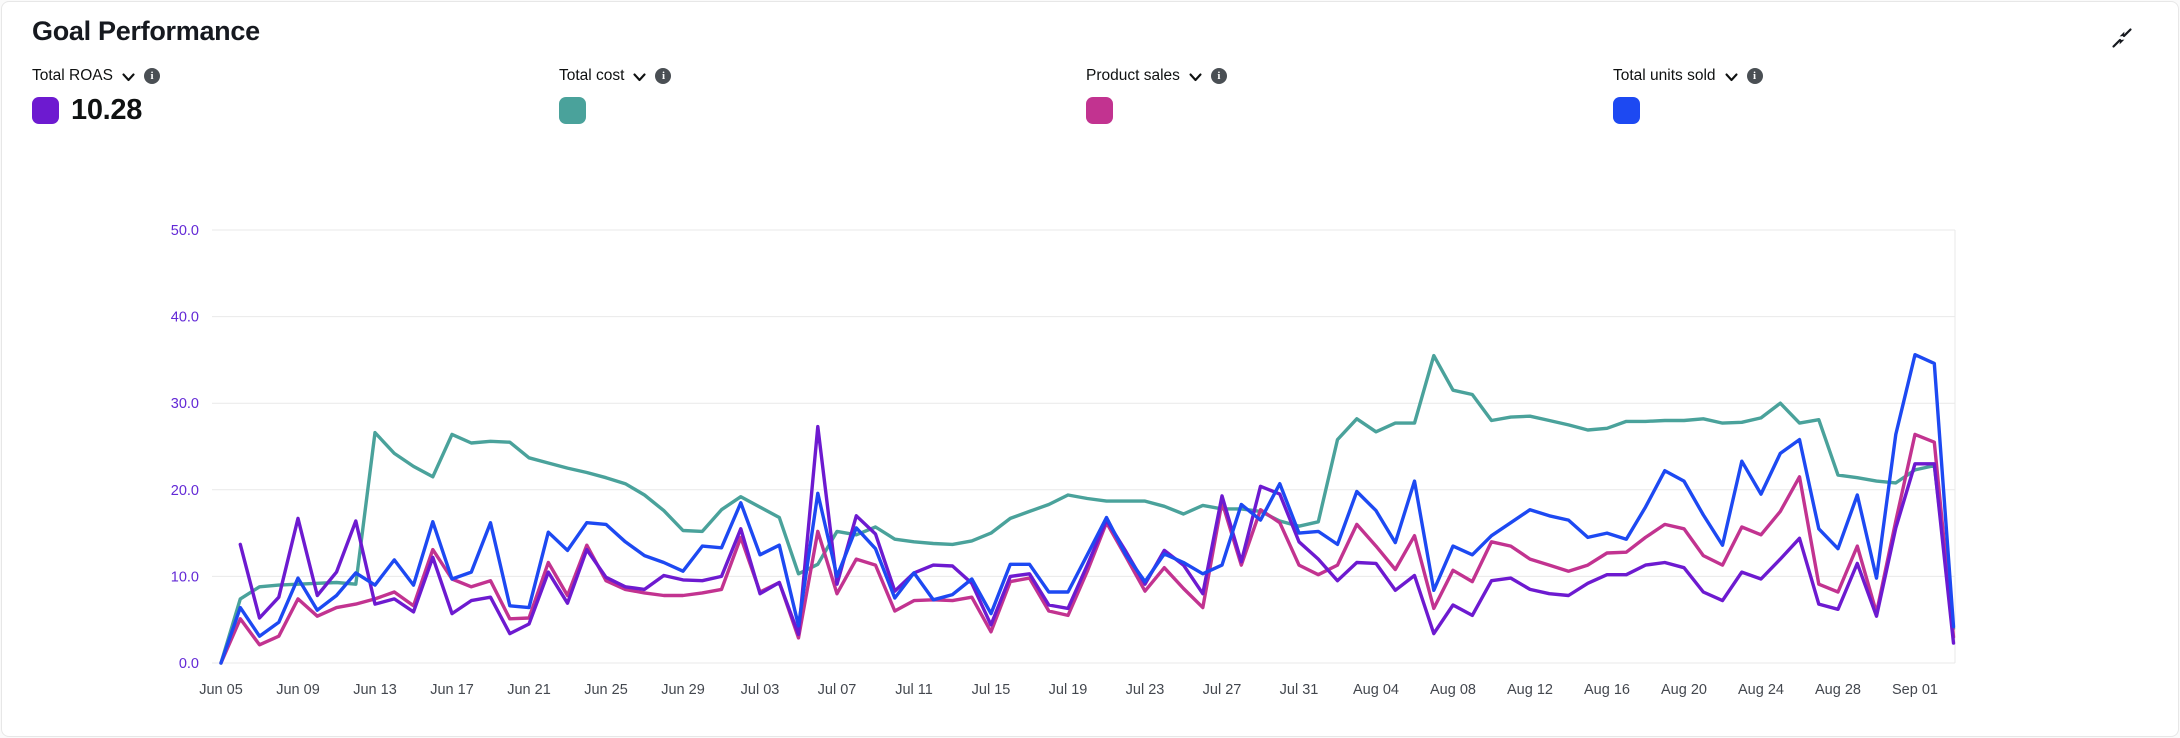 This screenshot has height=738, width=2180. Describe the element at coordinates (1222, 690) in the screenshot. I see `x-tick-label: Jul 27` at that location.